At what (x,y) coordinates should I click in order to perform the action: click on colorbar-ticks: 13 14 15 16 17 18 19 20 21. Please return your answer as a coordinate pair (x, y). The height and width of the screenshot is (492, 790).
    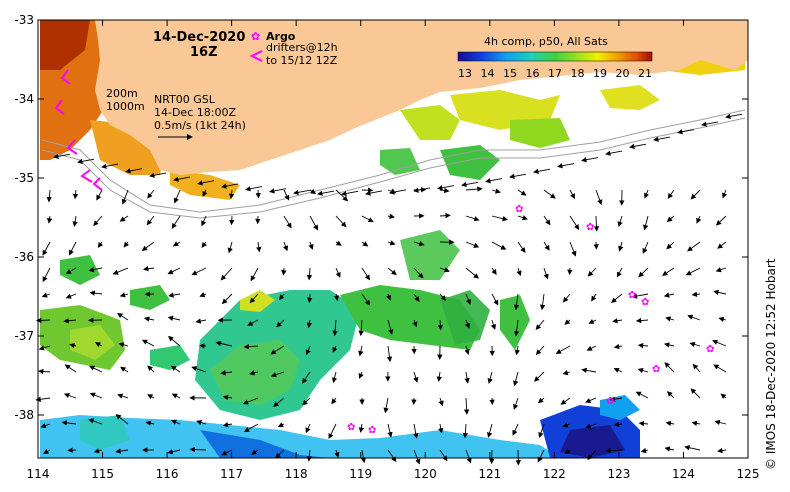
    Looking at the image, I should click on (555, 73).